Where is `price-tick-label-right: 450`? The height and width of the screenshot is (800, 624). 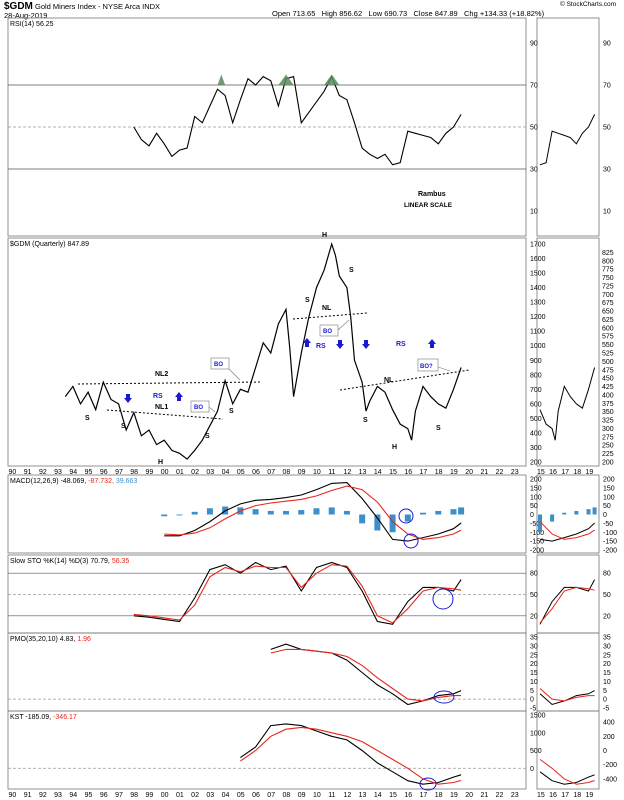
price-tick-label-right: 450 is located at coordinates (608, 379).